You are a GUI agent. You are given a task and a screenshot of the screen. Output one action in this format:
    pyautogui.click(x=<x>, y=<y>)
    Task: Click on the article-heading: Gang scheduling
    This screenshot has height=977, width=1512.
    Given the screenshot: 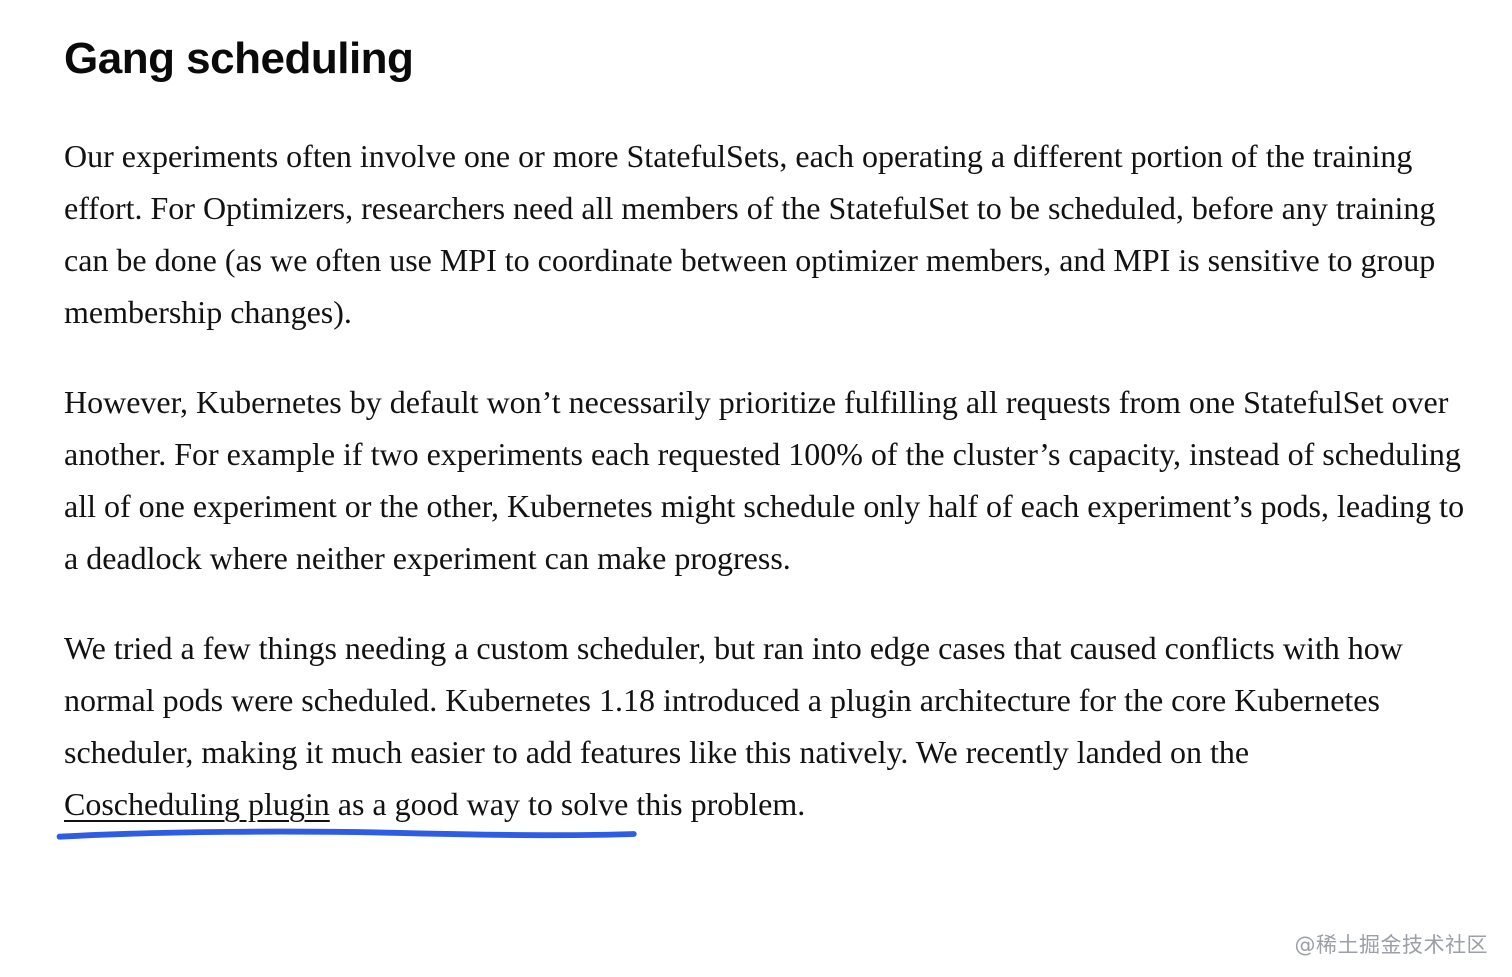 What is the action you would take?
    pyautogui.click(x=239, y=58)
    